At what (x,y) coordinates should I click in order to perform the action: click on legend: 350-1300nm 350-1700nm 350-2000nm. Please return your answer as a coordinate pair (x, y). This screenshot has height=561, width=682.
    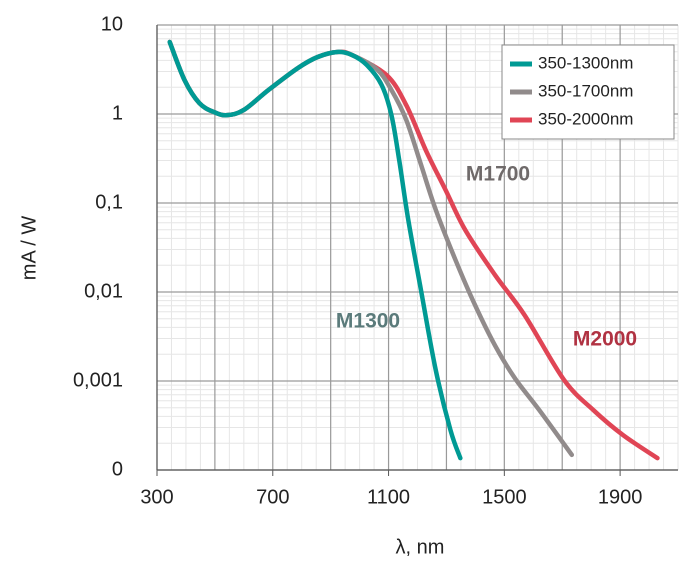
    Looking at the image, I should click on (588, 92).